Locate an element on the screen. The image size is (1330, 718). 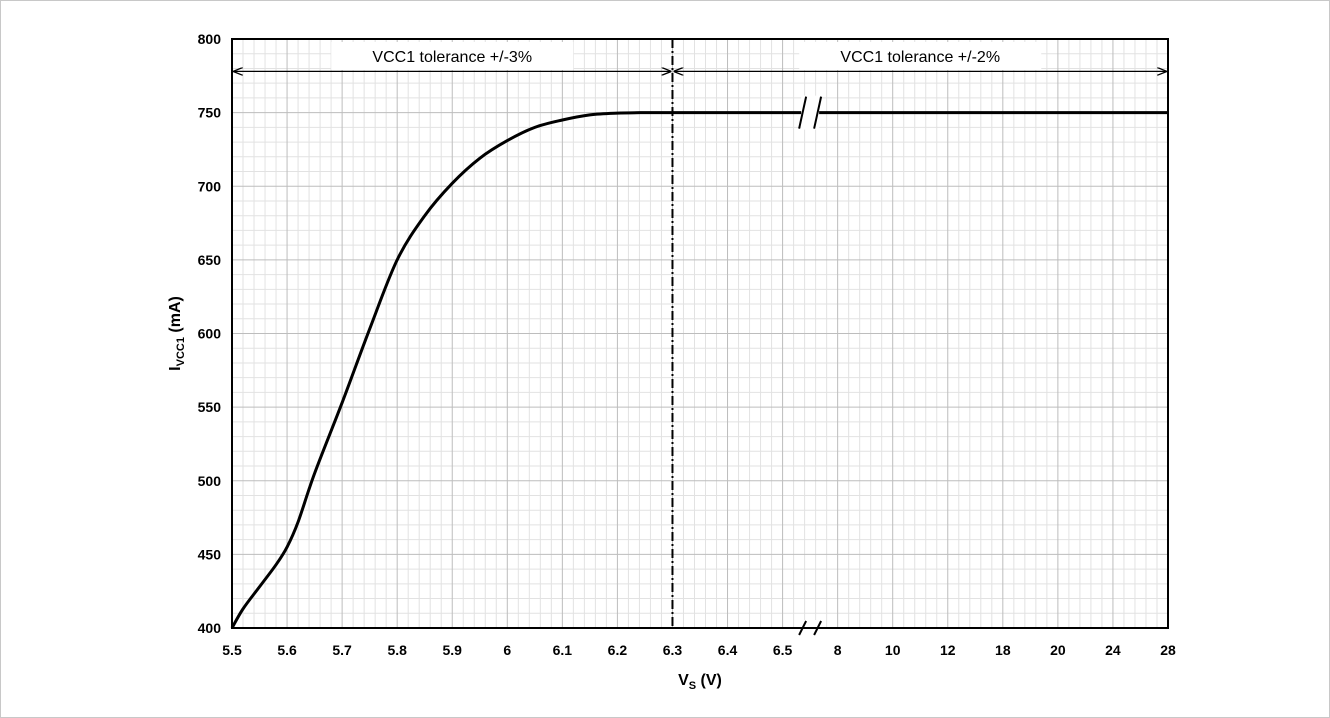
x-tick-label: 5.7 is located at coordinates (342, 650).